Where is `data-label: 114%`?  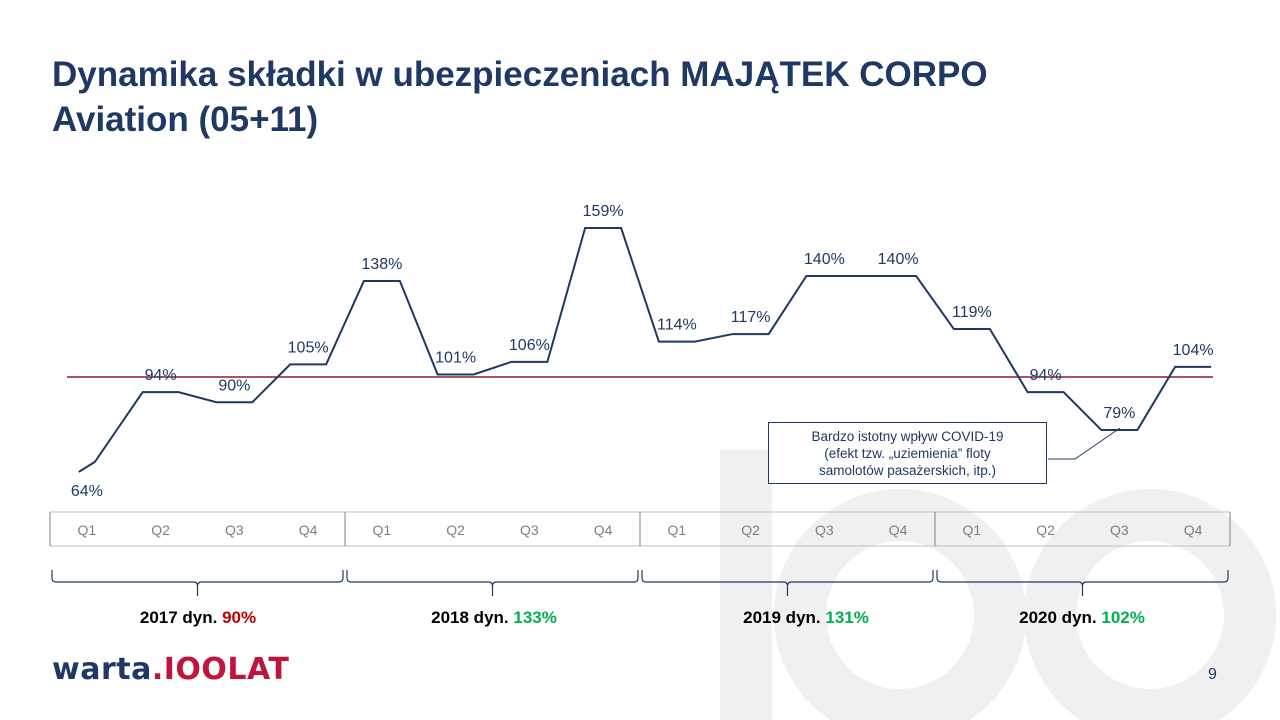 data-label: 114% is located at coordinates (677, 325).